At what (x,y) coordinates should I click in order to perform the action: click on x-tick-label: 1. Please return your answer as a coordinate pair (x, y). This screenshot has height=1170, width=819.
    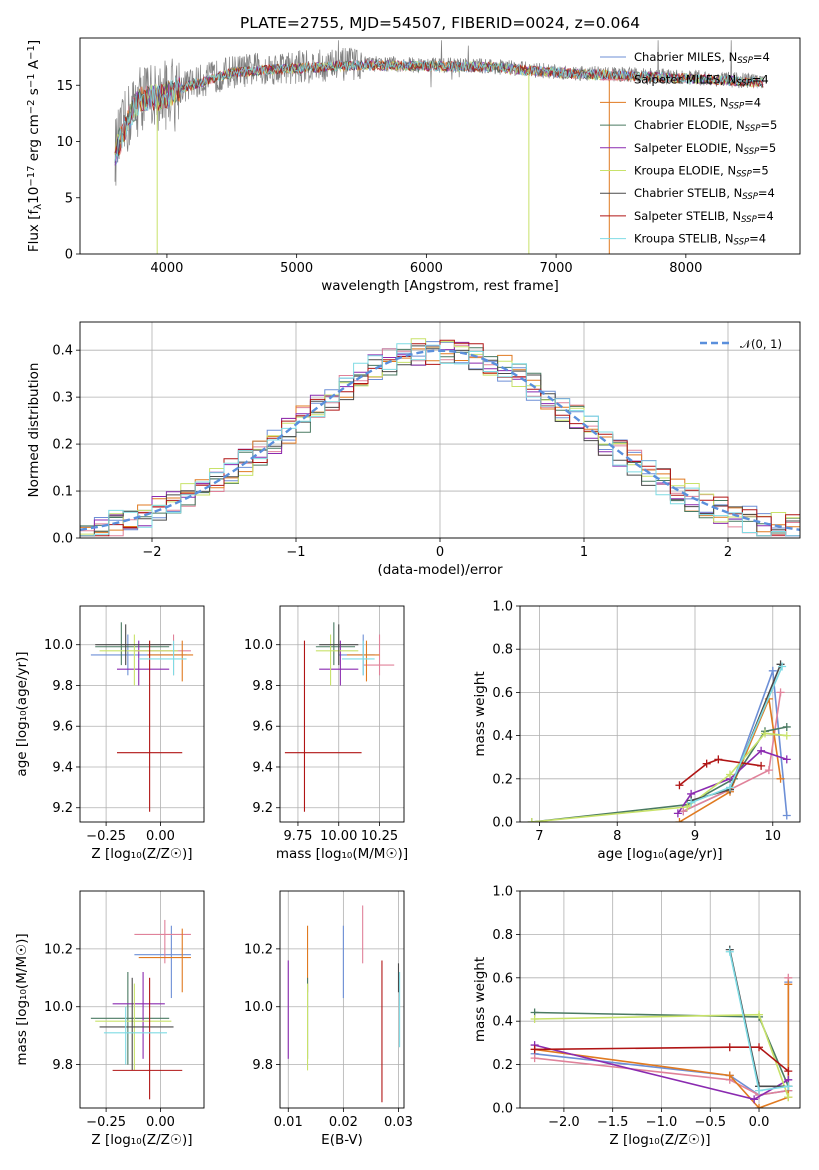
    Looking at the image, I should click on (584, 552).